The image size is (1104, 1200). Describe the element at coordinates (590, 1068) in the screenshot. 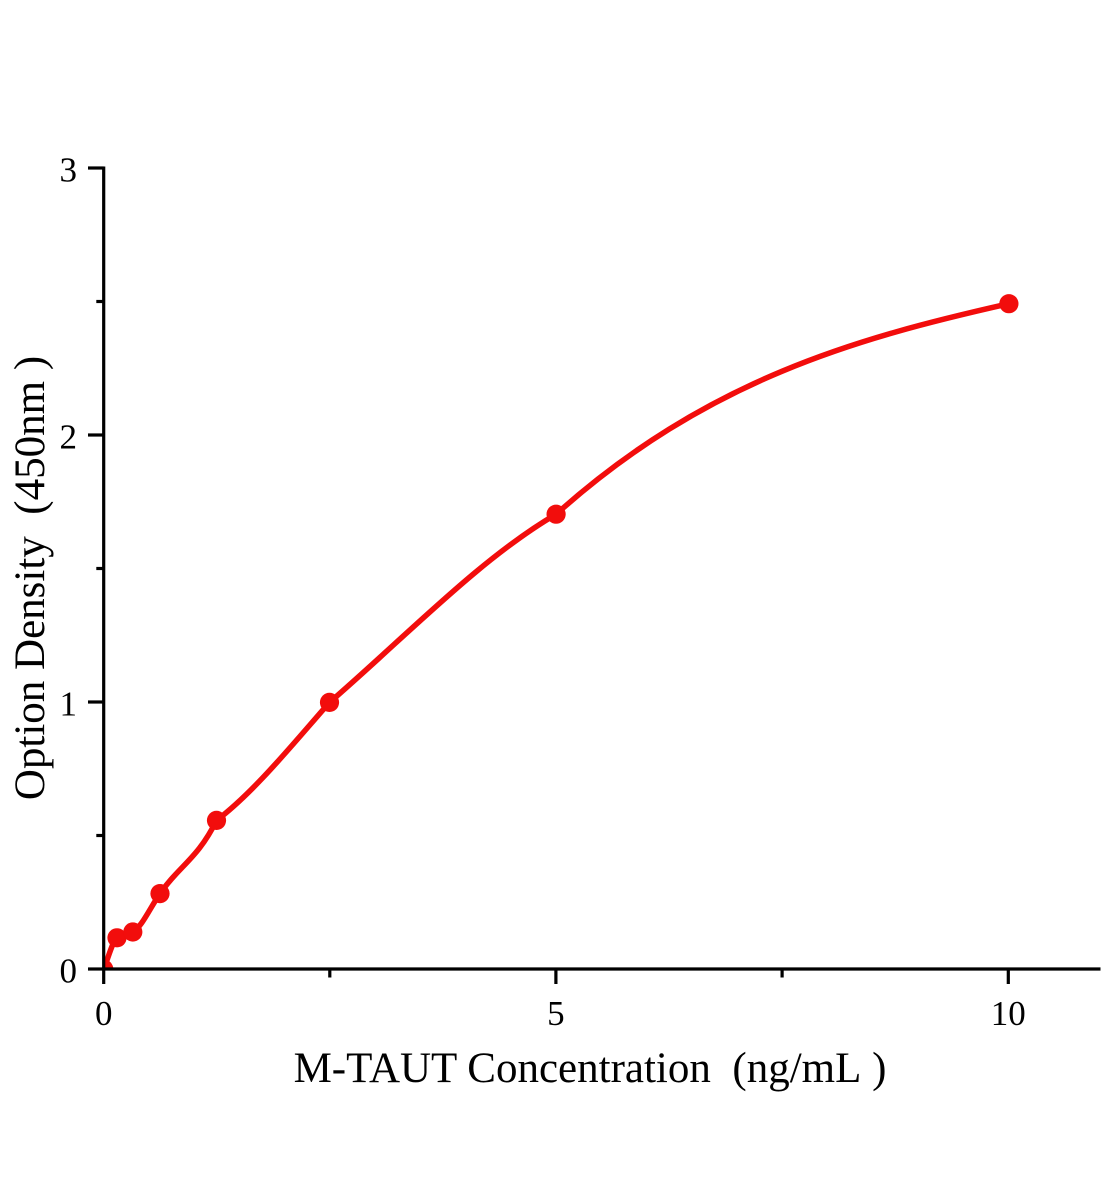

I see `svg-text: M-TAUT Concentration (ng/mL )` at that location.